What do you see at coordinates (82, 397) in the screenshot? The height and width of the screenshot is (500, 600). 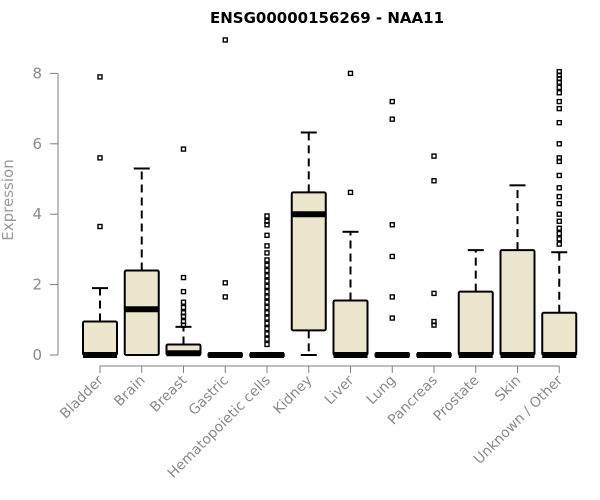 I see `x-tick-label: Bladder` at bounding box center [82, 397].